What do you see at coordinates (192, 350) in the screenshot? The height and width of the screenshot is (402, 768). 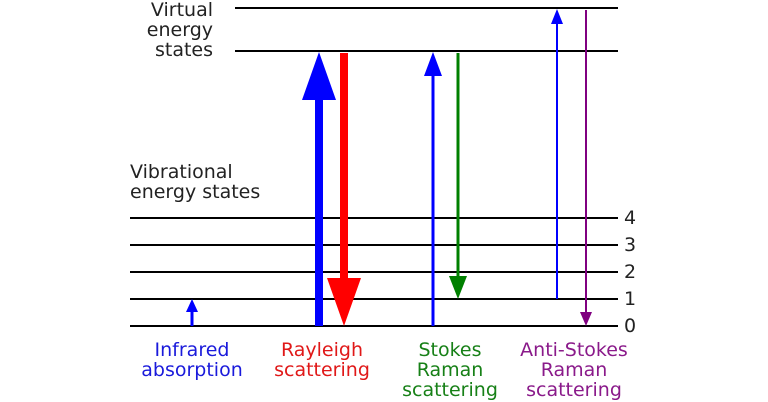 I see `process-label-line: Infrared` at bounding box center [192, 350].